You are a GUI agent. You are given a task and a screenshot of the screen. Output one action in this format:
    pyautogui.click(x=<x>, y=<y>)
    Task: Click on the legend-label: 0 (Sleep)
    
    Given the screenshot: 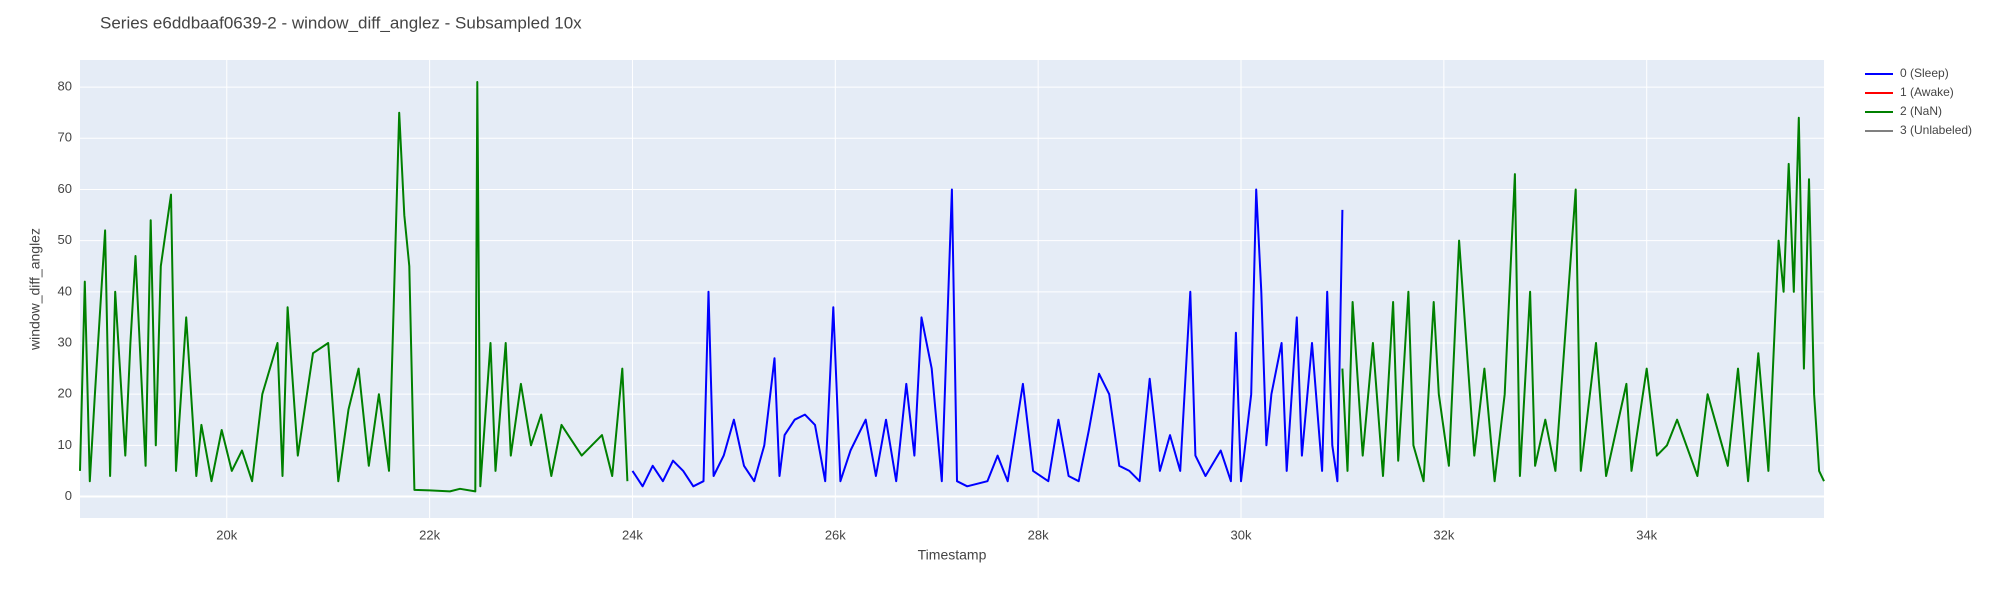 What is the action you would take?
    pyautogui.click(x=1924, y=73)
    